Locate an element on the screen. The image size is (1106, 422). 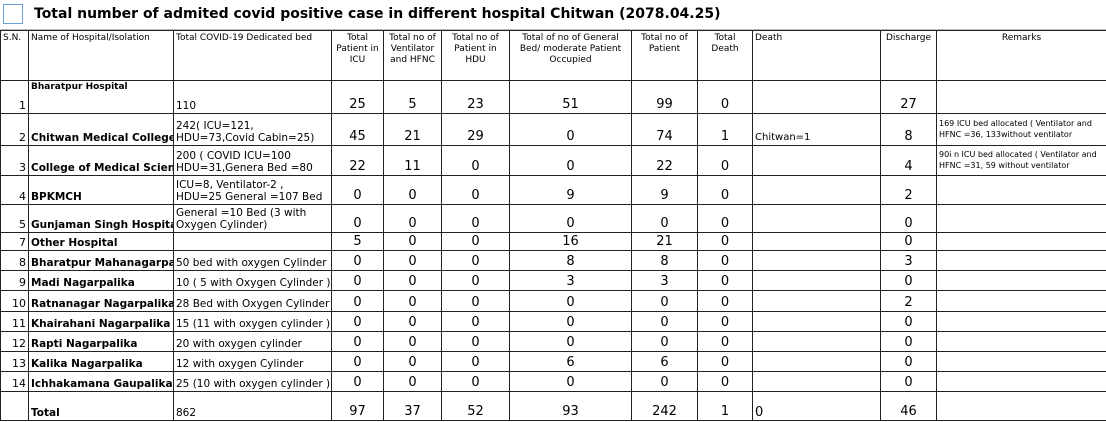
cell-patients: 9 is located at coordinates (664, 190).